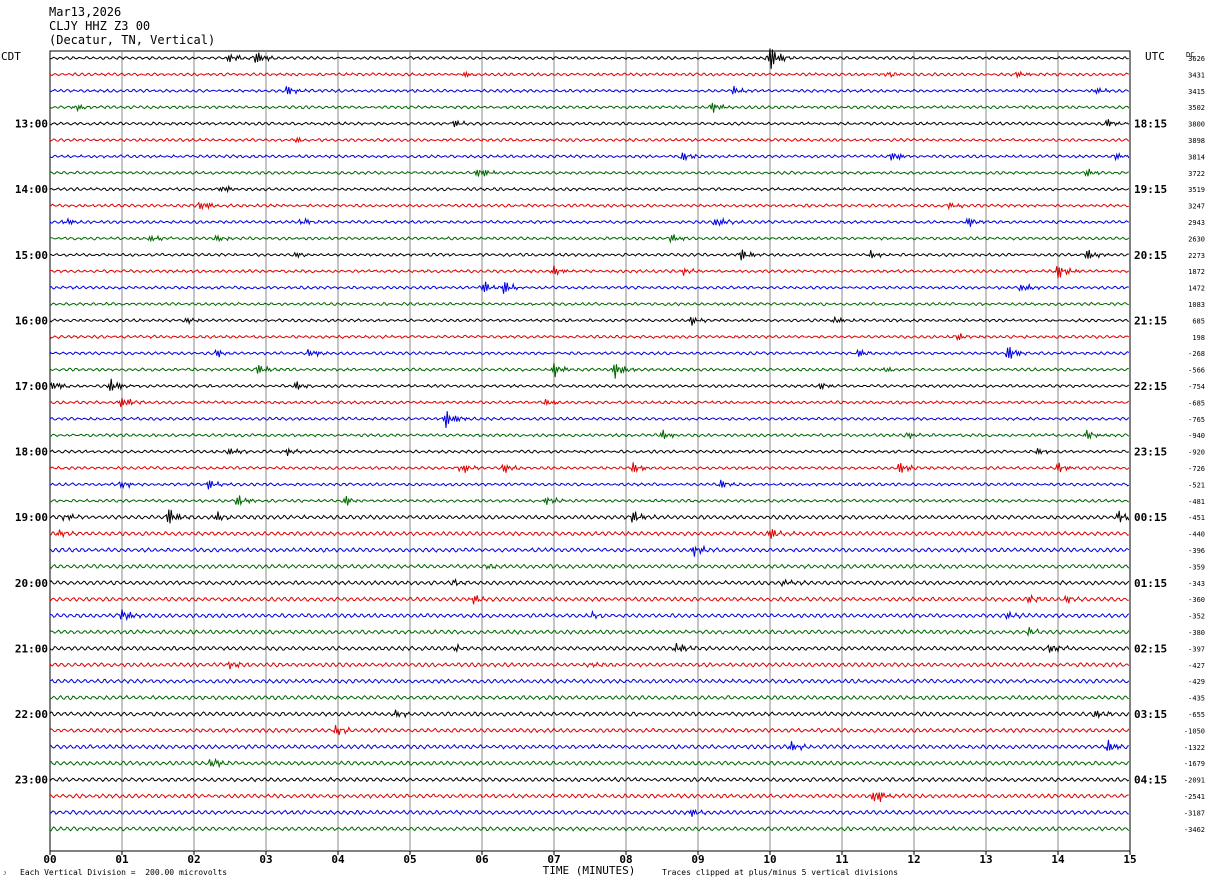 This screenshot has height=886, width=1210. What do you see at coordinates (1196, 256) in the screenshot?
I see `dc-offset-label: 2273` at bounding box center [1196, 256].